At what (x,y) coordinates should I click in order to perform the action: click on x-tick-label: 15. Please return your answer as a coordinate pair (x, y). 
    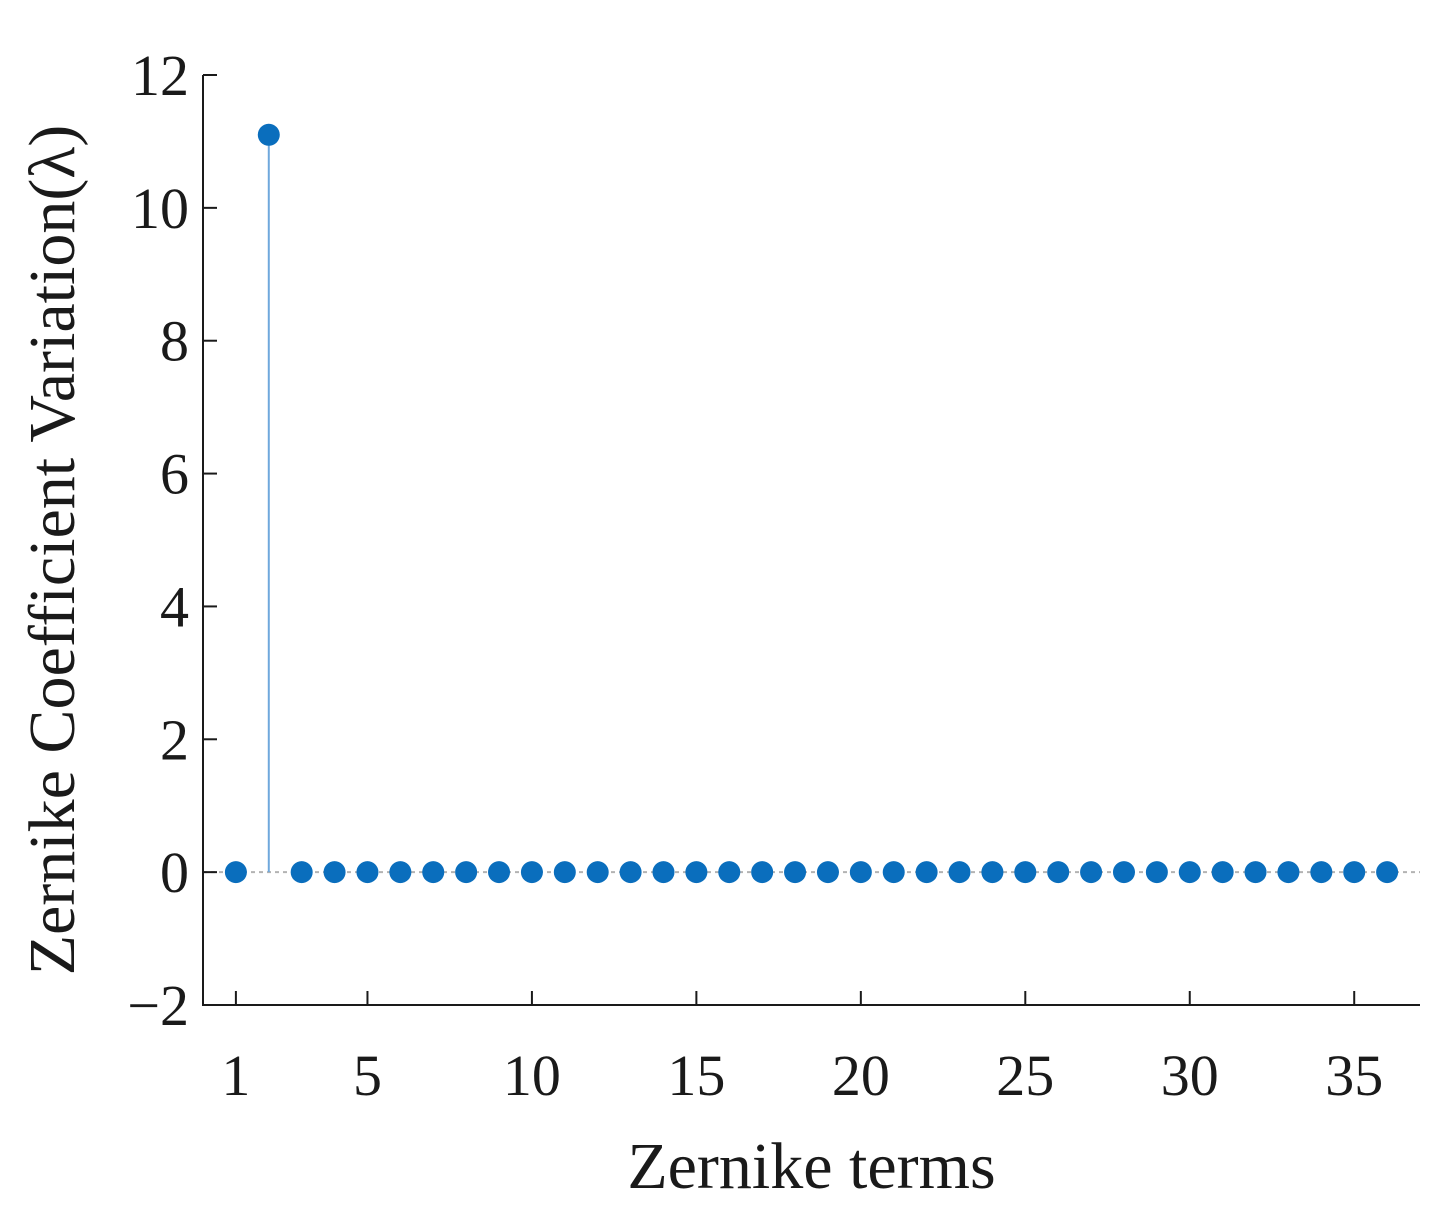
    Looking at the image, I should click on (696, 1075).